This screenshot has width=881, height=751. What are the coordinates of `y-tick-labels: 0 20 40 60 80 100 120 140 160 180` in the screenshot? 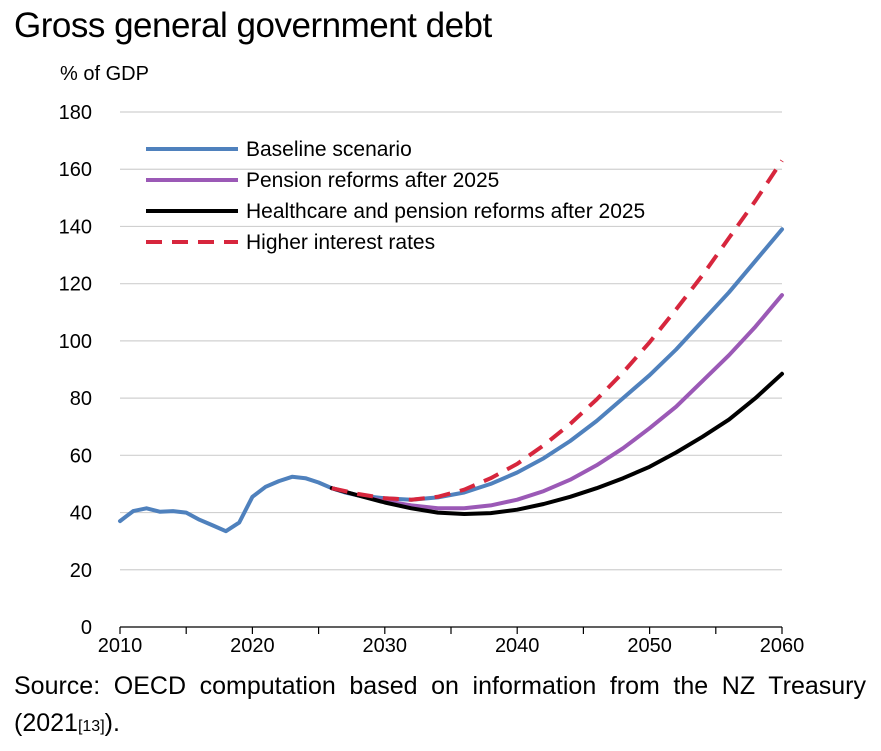 It's located at (75, 370).